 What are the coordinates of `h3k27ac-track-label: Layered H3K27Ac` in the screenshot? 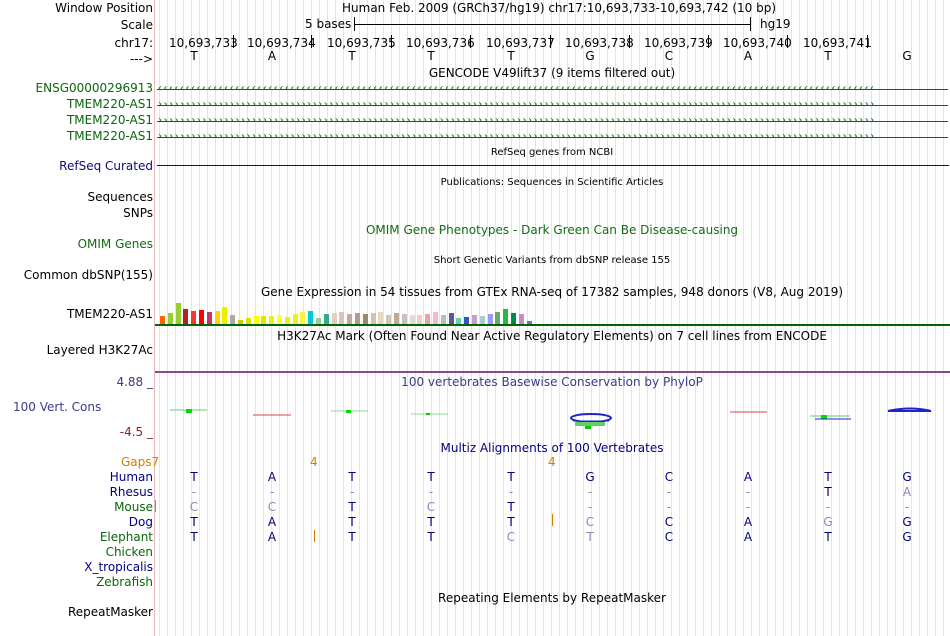 It's located at (99, 350).